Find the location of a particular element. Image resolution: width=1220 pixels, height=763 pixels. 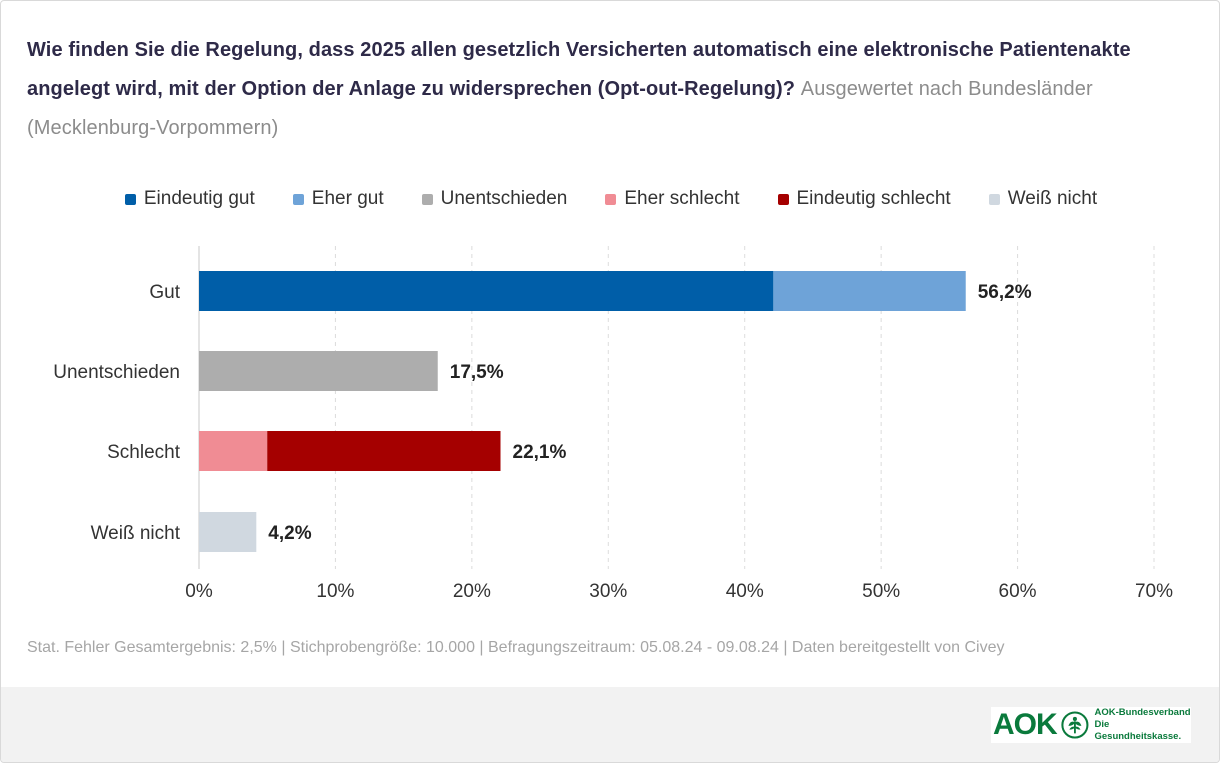

x-tick-label: 20% is located at coordinates (472, 591).